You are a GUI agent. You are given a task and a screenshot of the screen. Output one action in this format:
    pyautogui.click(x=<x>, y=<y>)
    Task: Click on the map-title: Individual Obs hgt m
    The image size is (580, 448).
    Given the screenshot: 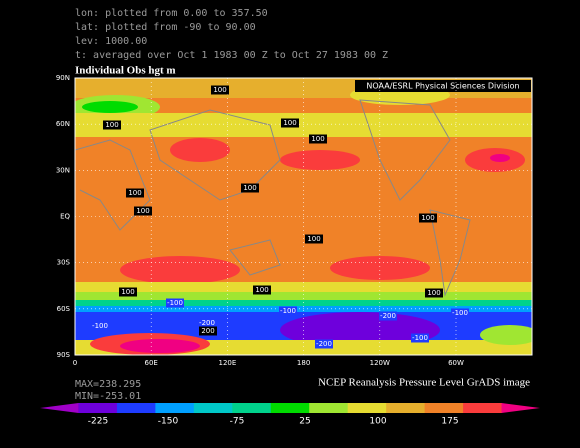 What is the action you would take?
    pyautogui.click(x=125, y=71)
    